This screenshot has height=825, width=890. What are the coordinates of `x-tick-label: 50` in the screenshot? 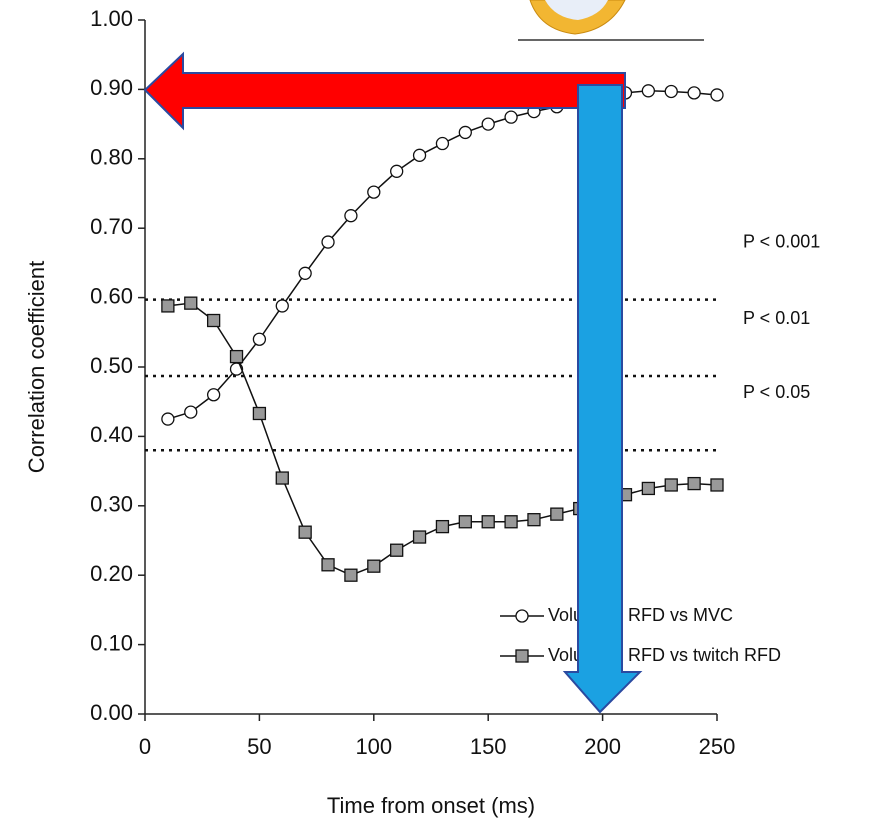 It's located at (259, 746).